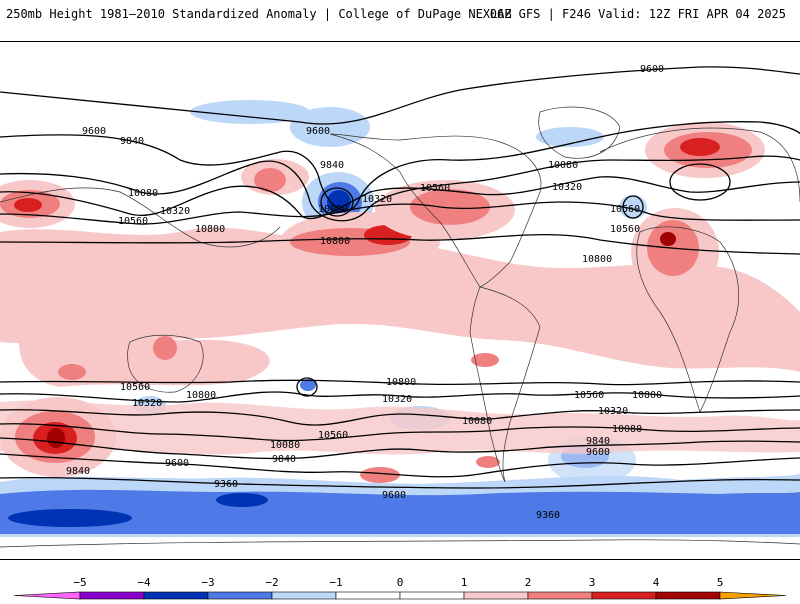 This screenshot has width=800, height=604. I want to click on coastline-australia, so click(165, 363).